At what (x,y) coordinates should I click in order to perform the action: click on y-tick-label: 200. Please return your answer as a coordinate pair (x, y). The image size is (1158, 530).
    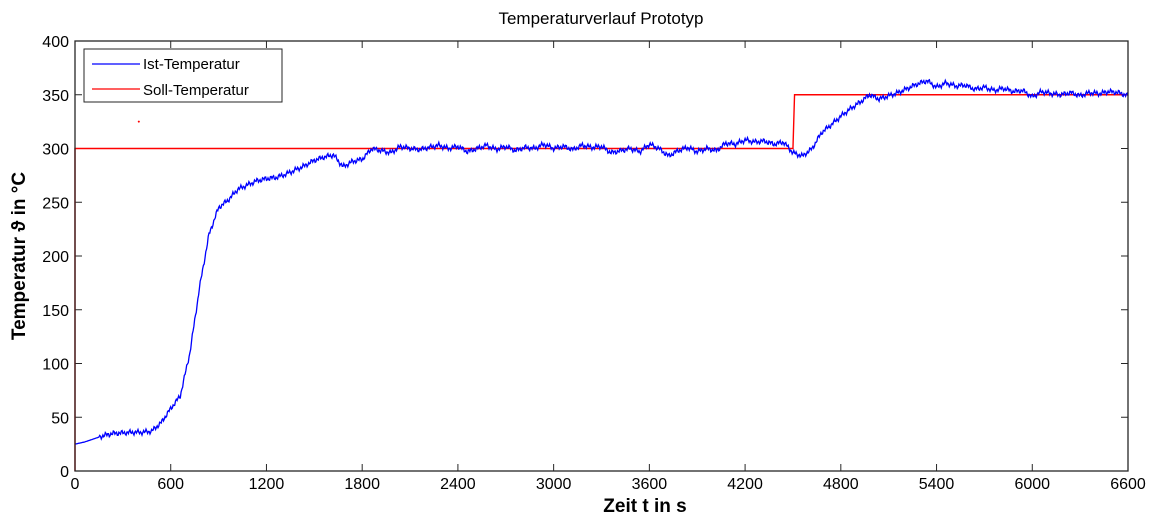
    Looking at the image, I should click on (55, 257).